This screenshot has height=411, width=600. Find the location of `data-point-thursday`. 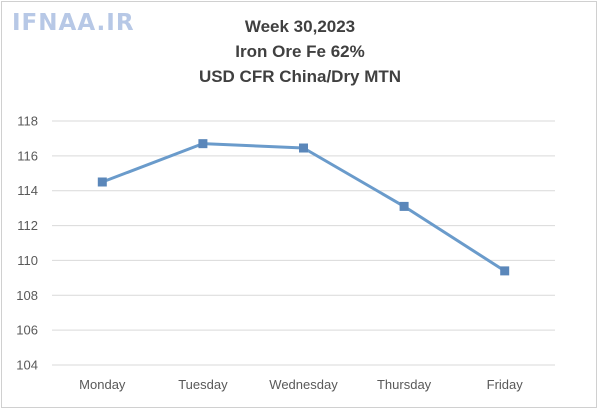

data-point-thursday is located at coordinates (404, 206).